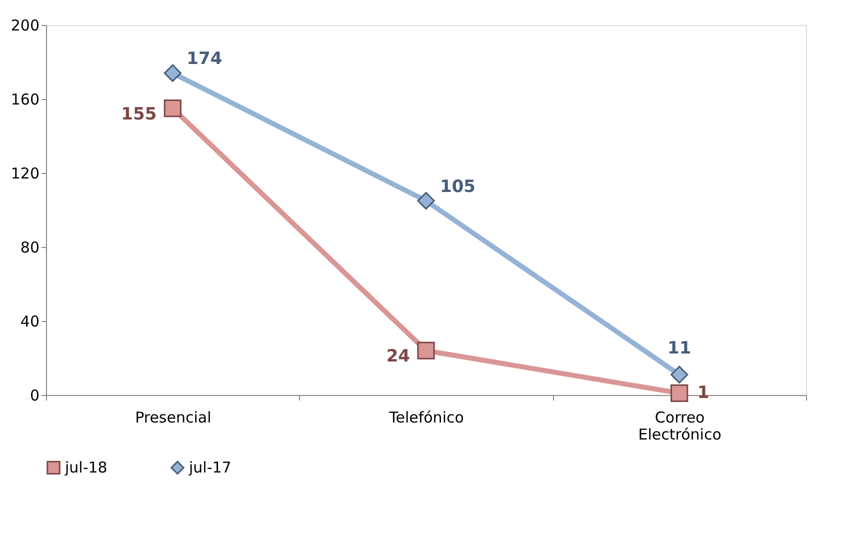 This screenshot has width=846, height=548. Describe the element at coordinates (210, 467) in the screenshot. I see `legend-label: jul-17` at that location.